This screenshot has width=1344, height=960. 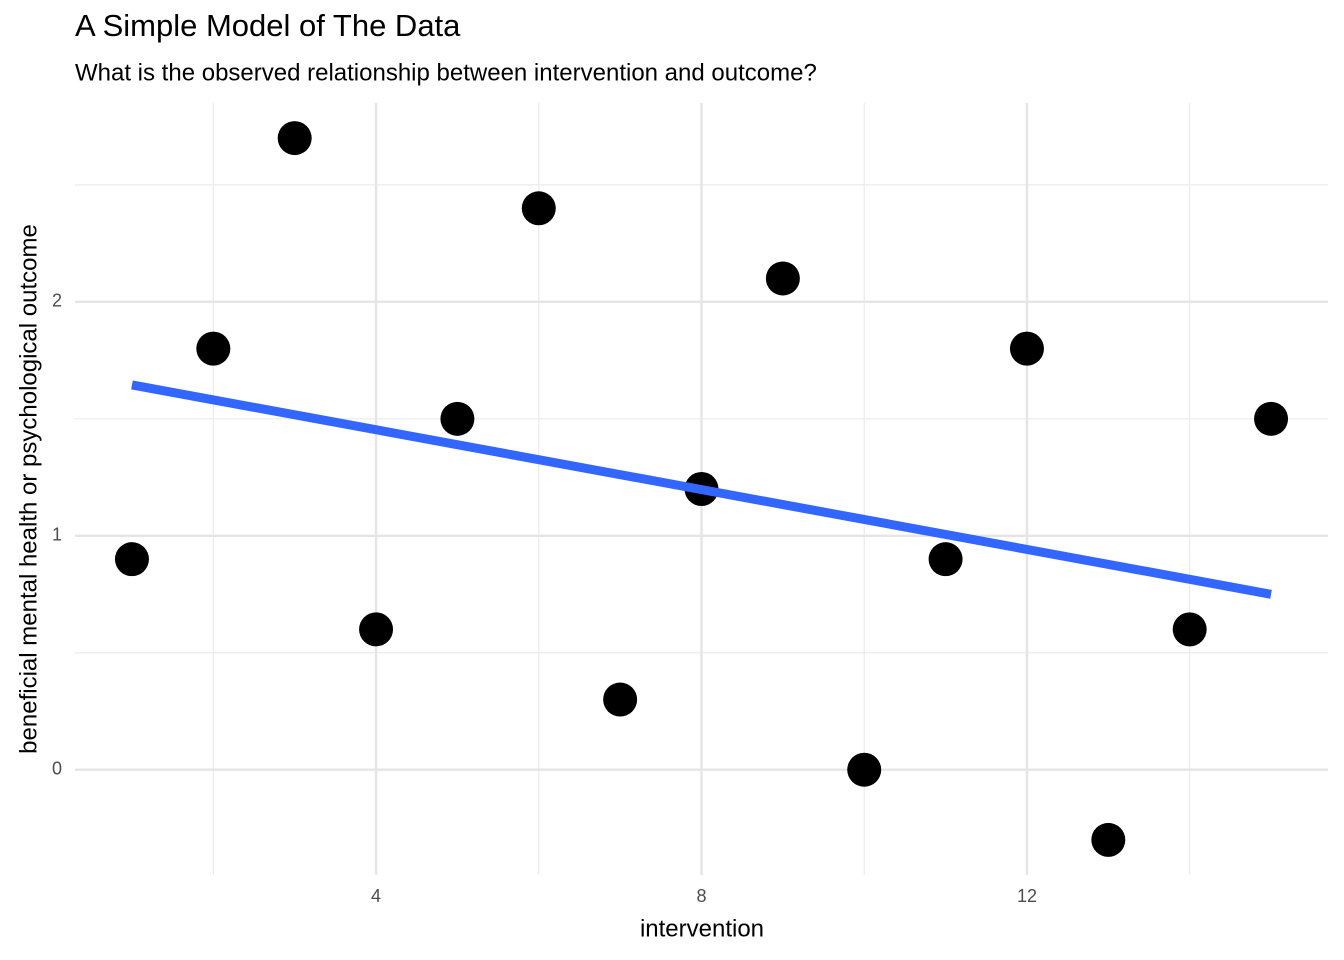 I want to click on chart-title: A Simple Model of The Data, so click(x=268, y=25).